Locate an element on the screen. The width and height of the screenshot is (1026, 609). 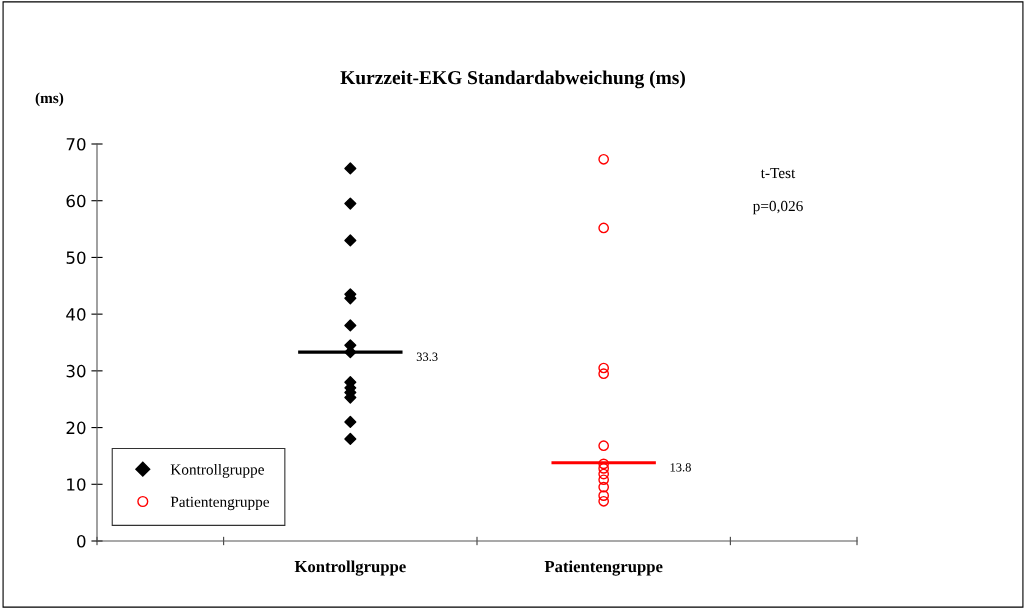
y-tick-label: 10 is located at coordinates (76, 484).